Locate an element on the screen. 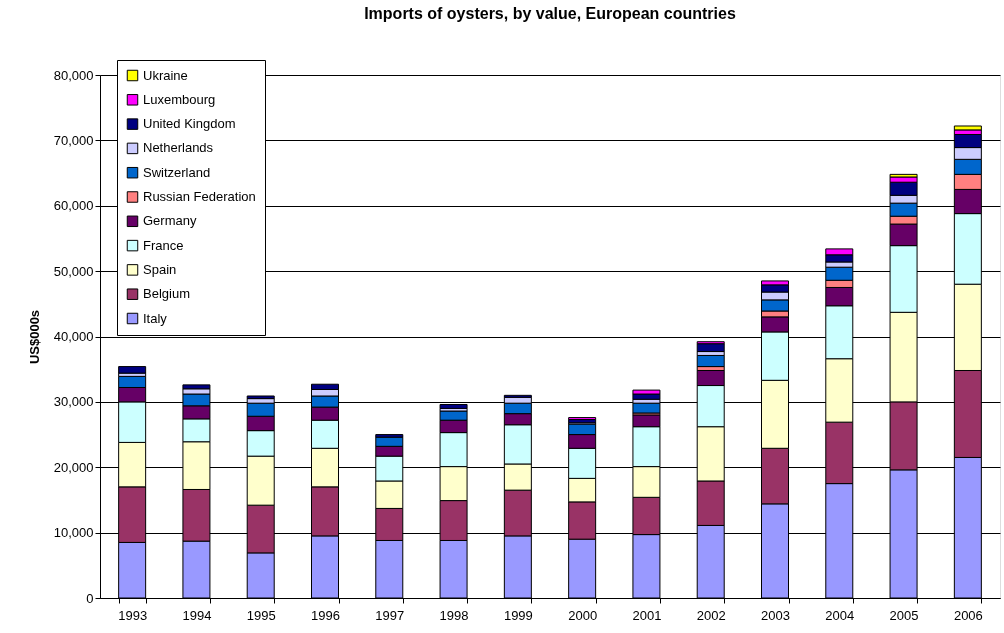 This screenshot has width=1004, height=633. y-tick-label: 20,000 is located at coordinates (73, 467).